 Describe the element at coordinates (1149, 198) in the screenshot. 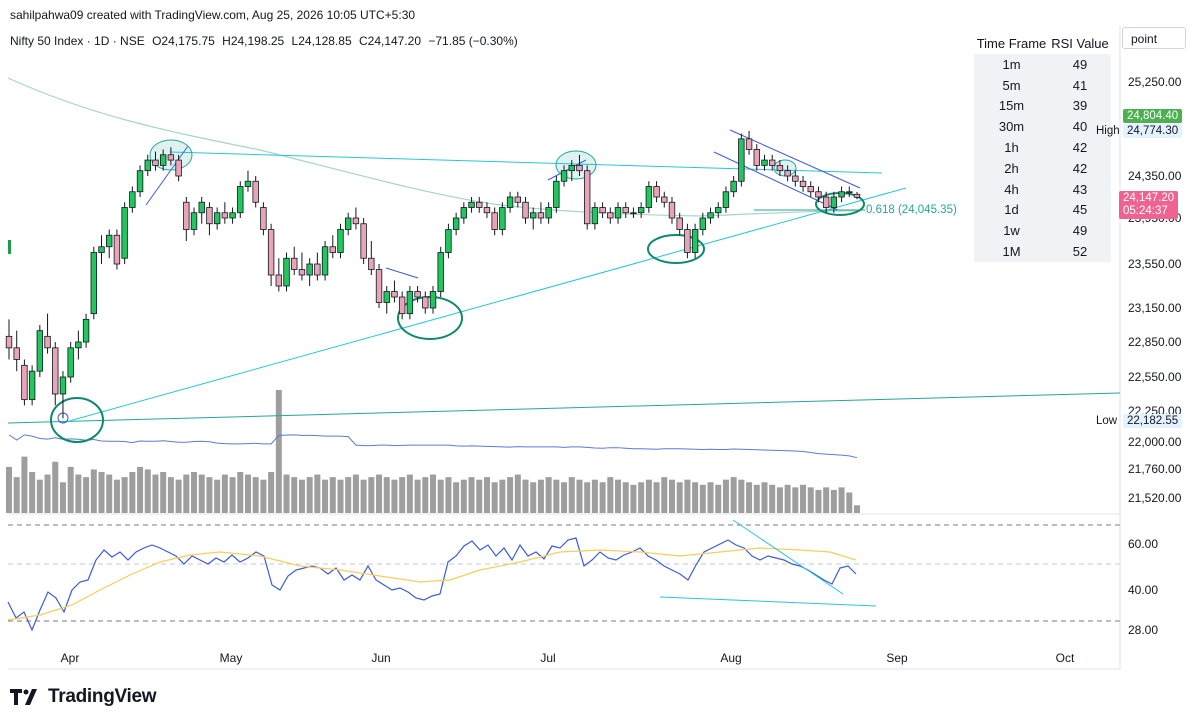

I see `last-price-value: 24,147.20` at that location.